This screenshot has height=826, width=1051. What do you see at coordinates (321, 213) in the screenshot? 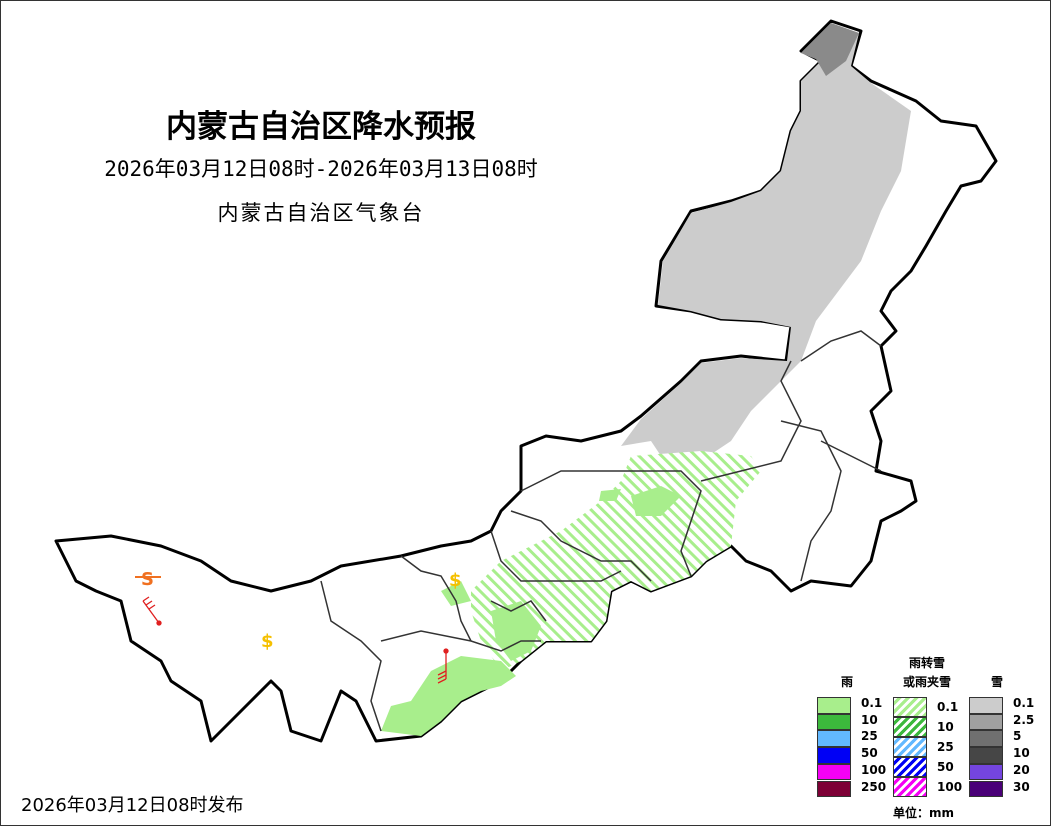
I see `issuing-agency: 内蒙古自治区气象台` at bounding box center [321, 213].